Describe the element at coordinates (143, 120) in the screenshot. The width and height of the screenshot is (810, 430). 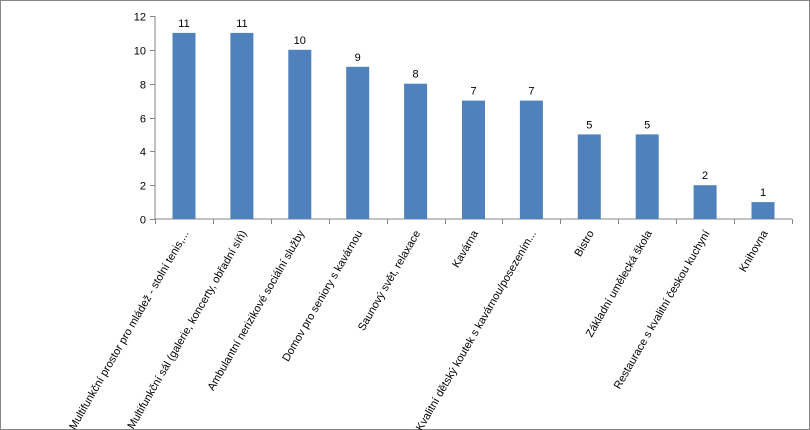
I see `y-tick-label: 6` at that location.